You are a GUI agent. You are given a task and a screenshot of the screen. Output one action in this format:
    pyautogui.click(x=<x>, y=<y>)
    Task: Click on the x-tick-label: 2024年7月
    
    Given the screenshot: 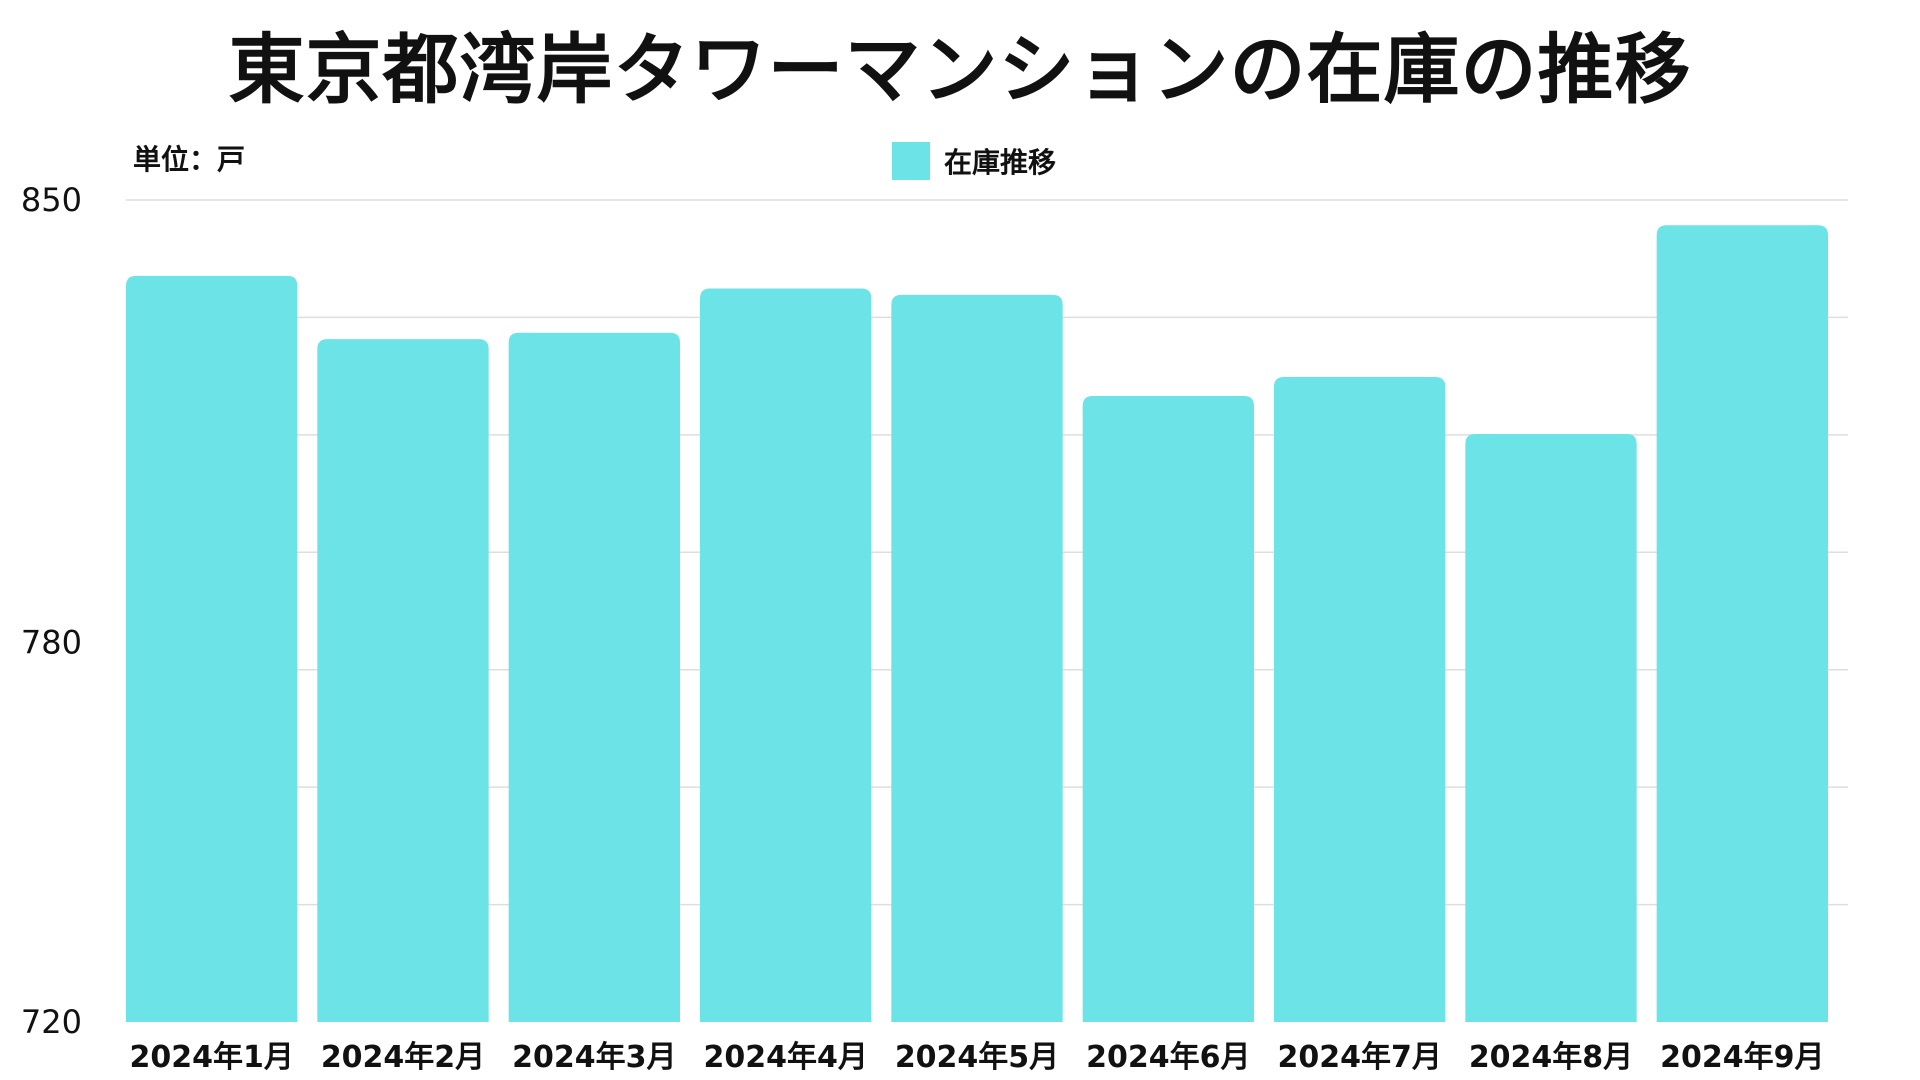 What is the action you would take?
    pyautogui.click(x=1359, y=1057)
    